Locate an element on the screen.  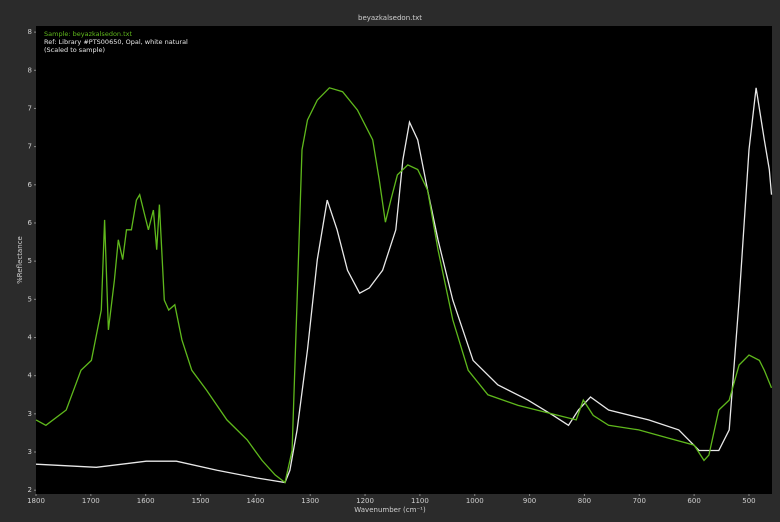
x-tick-label: 1000 is located at coordinates (475, 501).